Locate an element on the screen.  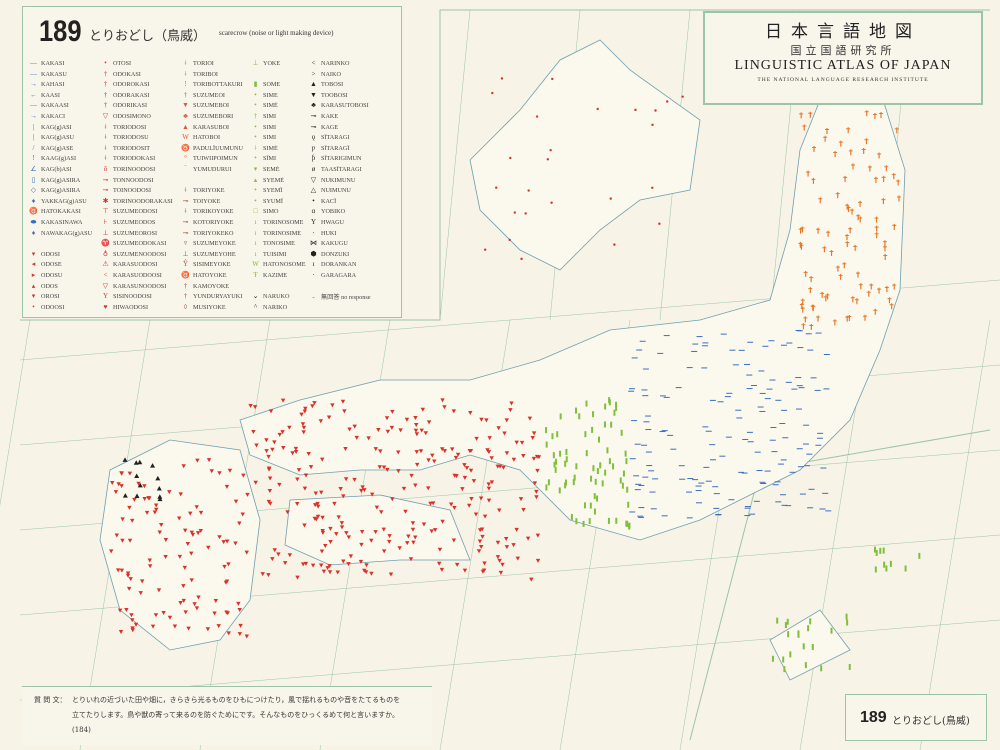
legend-item: / KAG(g)ASE is located at coordinates (51, 148).